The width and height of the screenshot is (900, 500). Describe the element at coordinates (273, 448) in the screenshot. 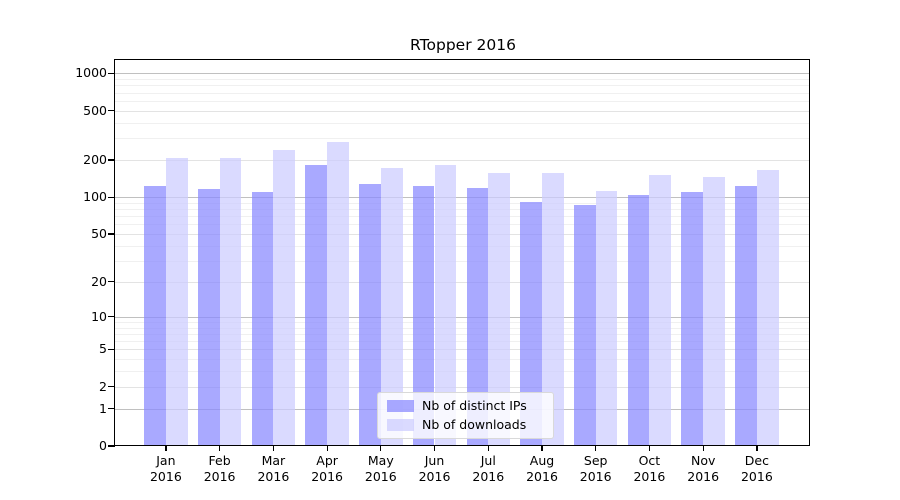

I see `x-tick-mark-mar` at that location.